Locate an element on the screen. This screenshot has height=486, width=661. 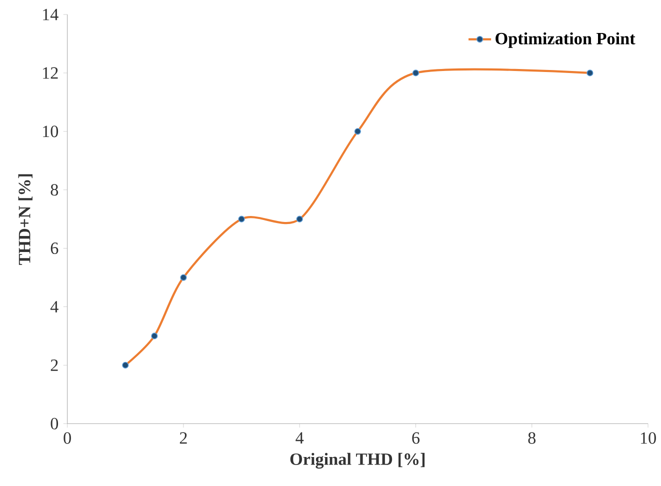
x-tick-label: 4 is located at coordinates (300, 438).